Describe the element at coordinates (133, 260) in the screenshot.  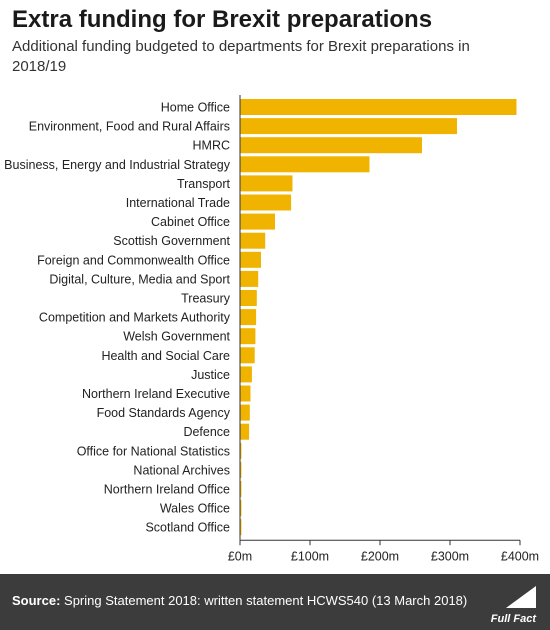
I see `category-label: Foreign and Commonwealth Office` at that location.